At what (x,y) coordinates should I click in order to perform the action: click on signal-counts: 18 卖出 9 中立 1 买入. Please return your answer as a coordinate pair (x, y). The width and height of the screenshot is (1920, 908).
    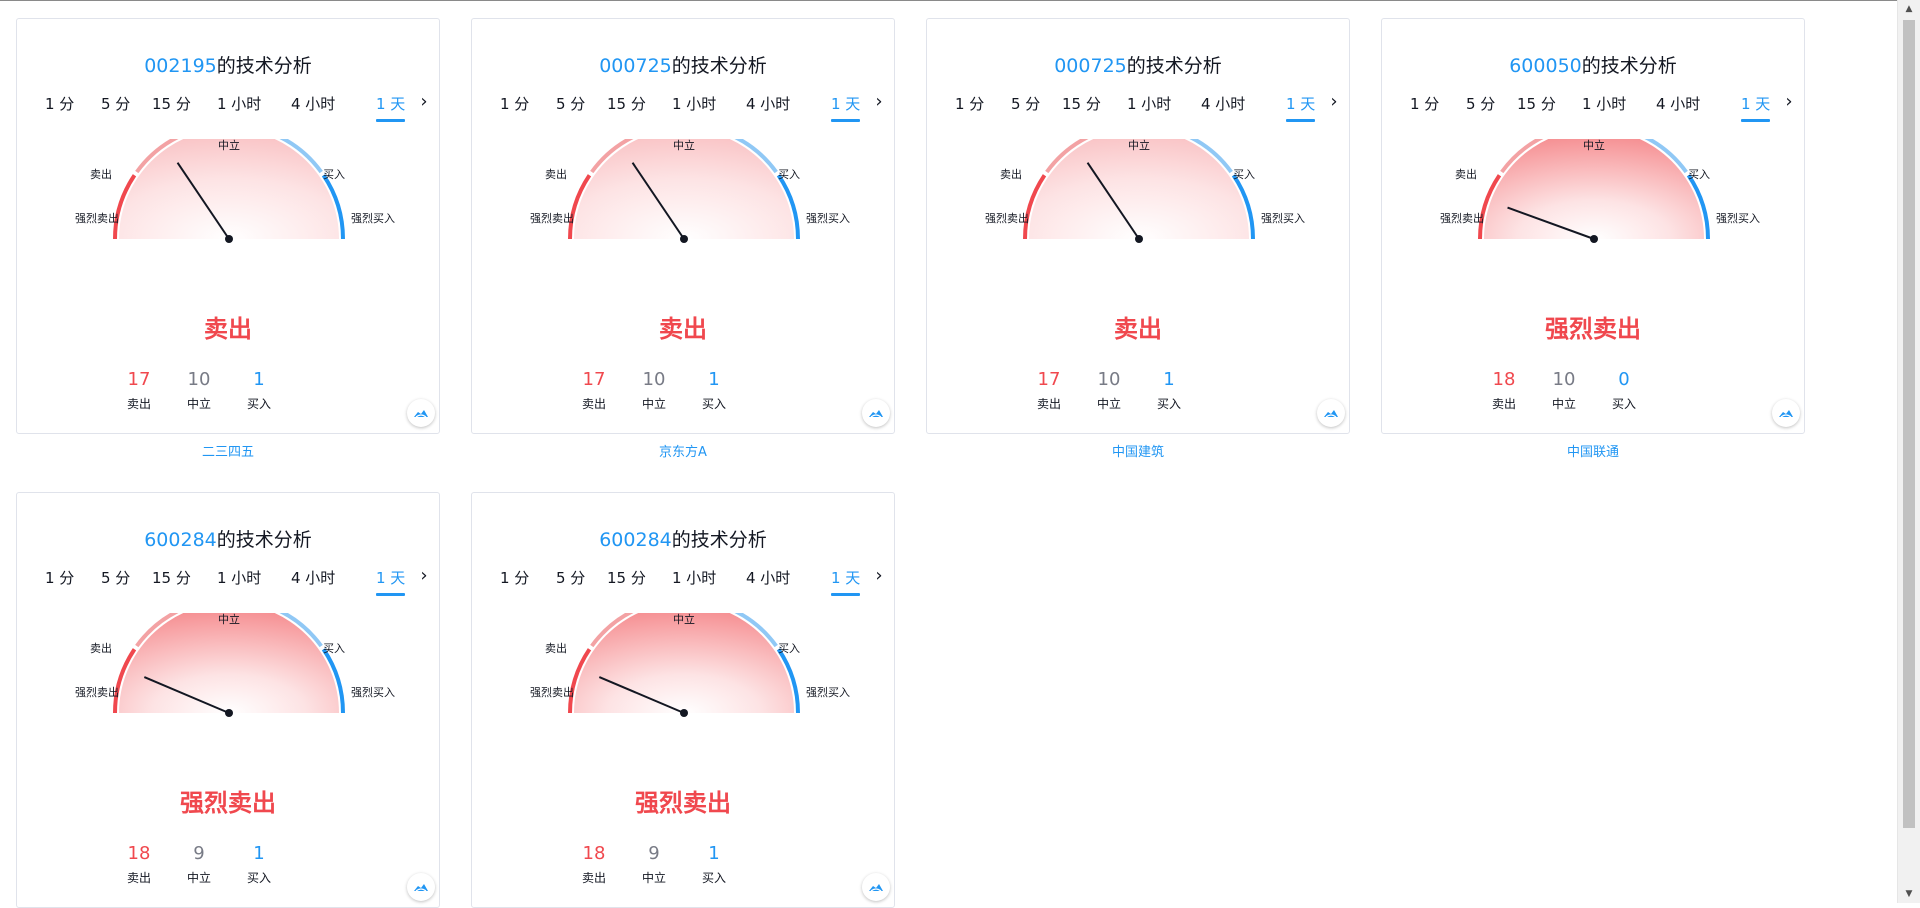
    Looking at the image, I should click on (683, 868).